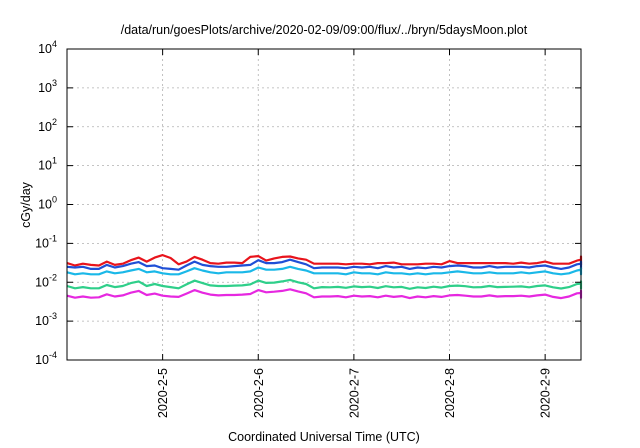  I want to click on x-tick-label: 2020-2-7, so click(354, 393).